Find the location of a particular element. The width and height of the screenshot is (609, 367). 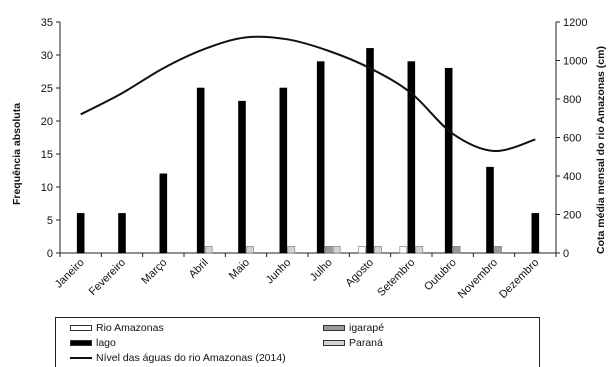

y-tick-label-right: 200 is located at coordinates (572, 216).